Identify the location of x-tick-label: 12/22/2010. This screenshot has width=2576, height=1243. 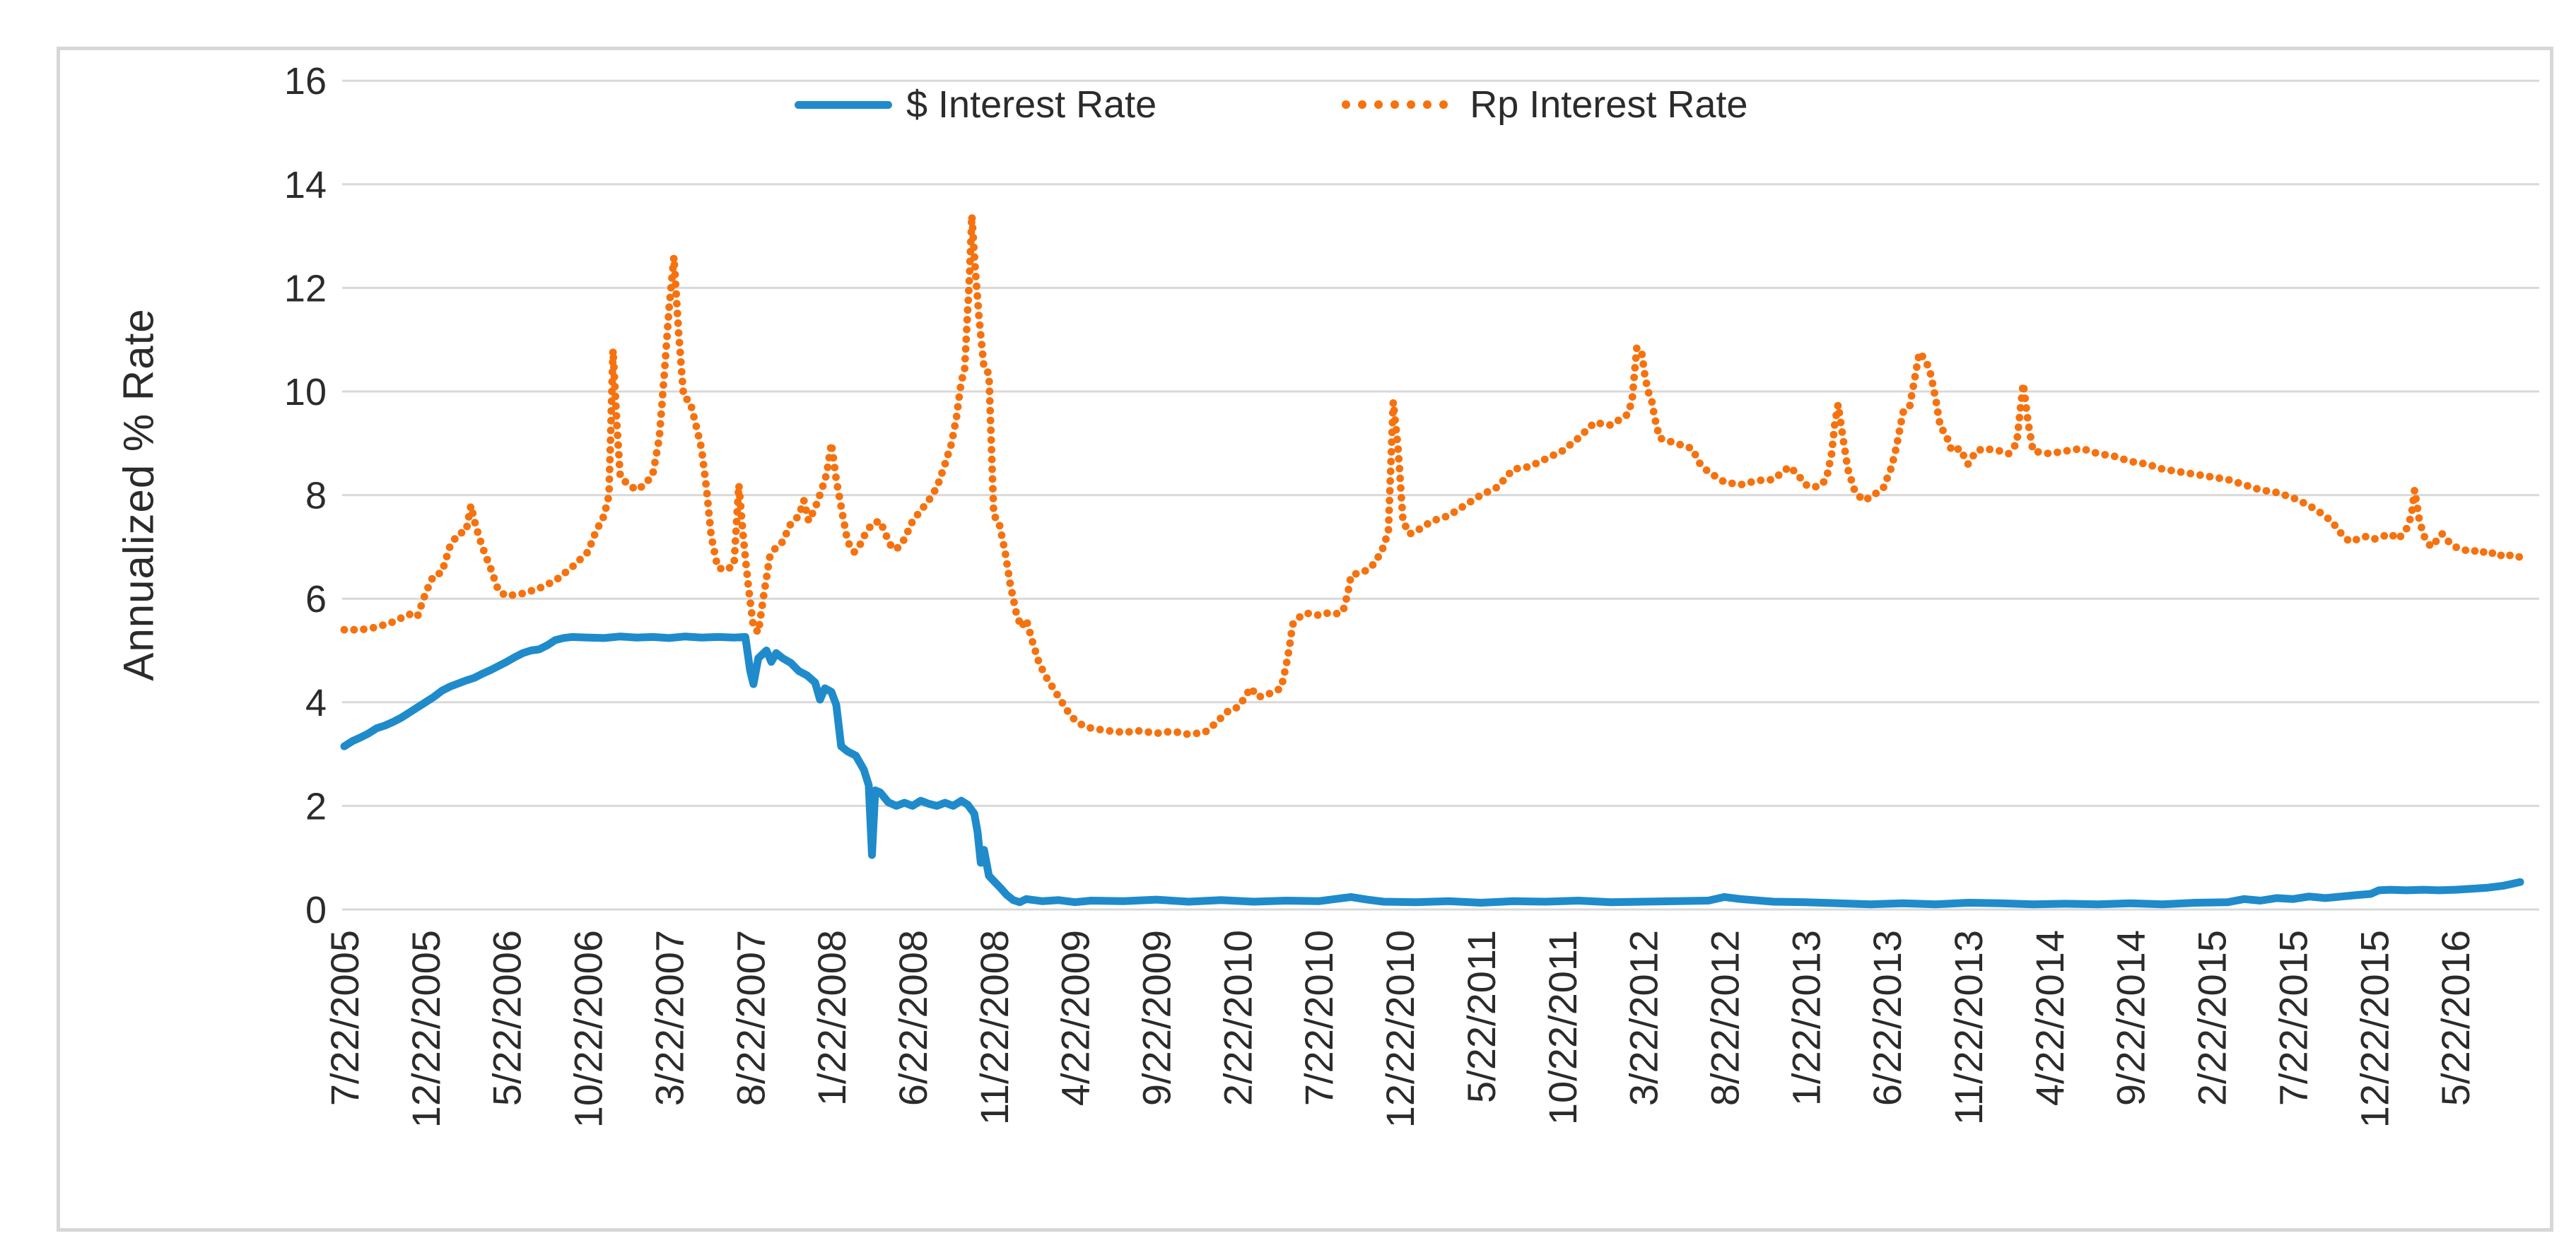
(1400, 1029).